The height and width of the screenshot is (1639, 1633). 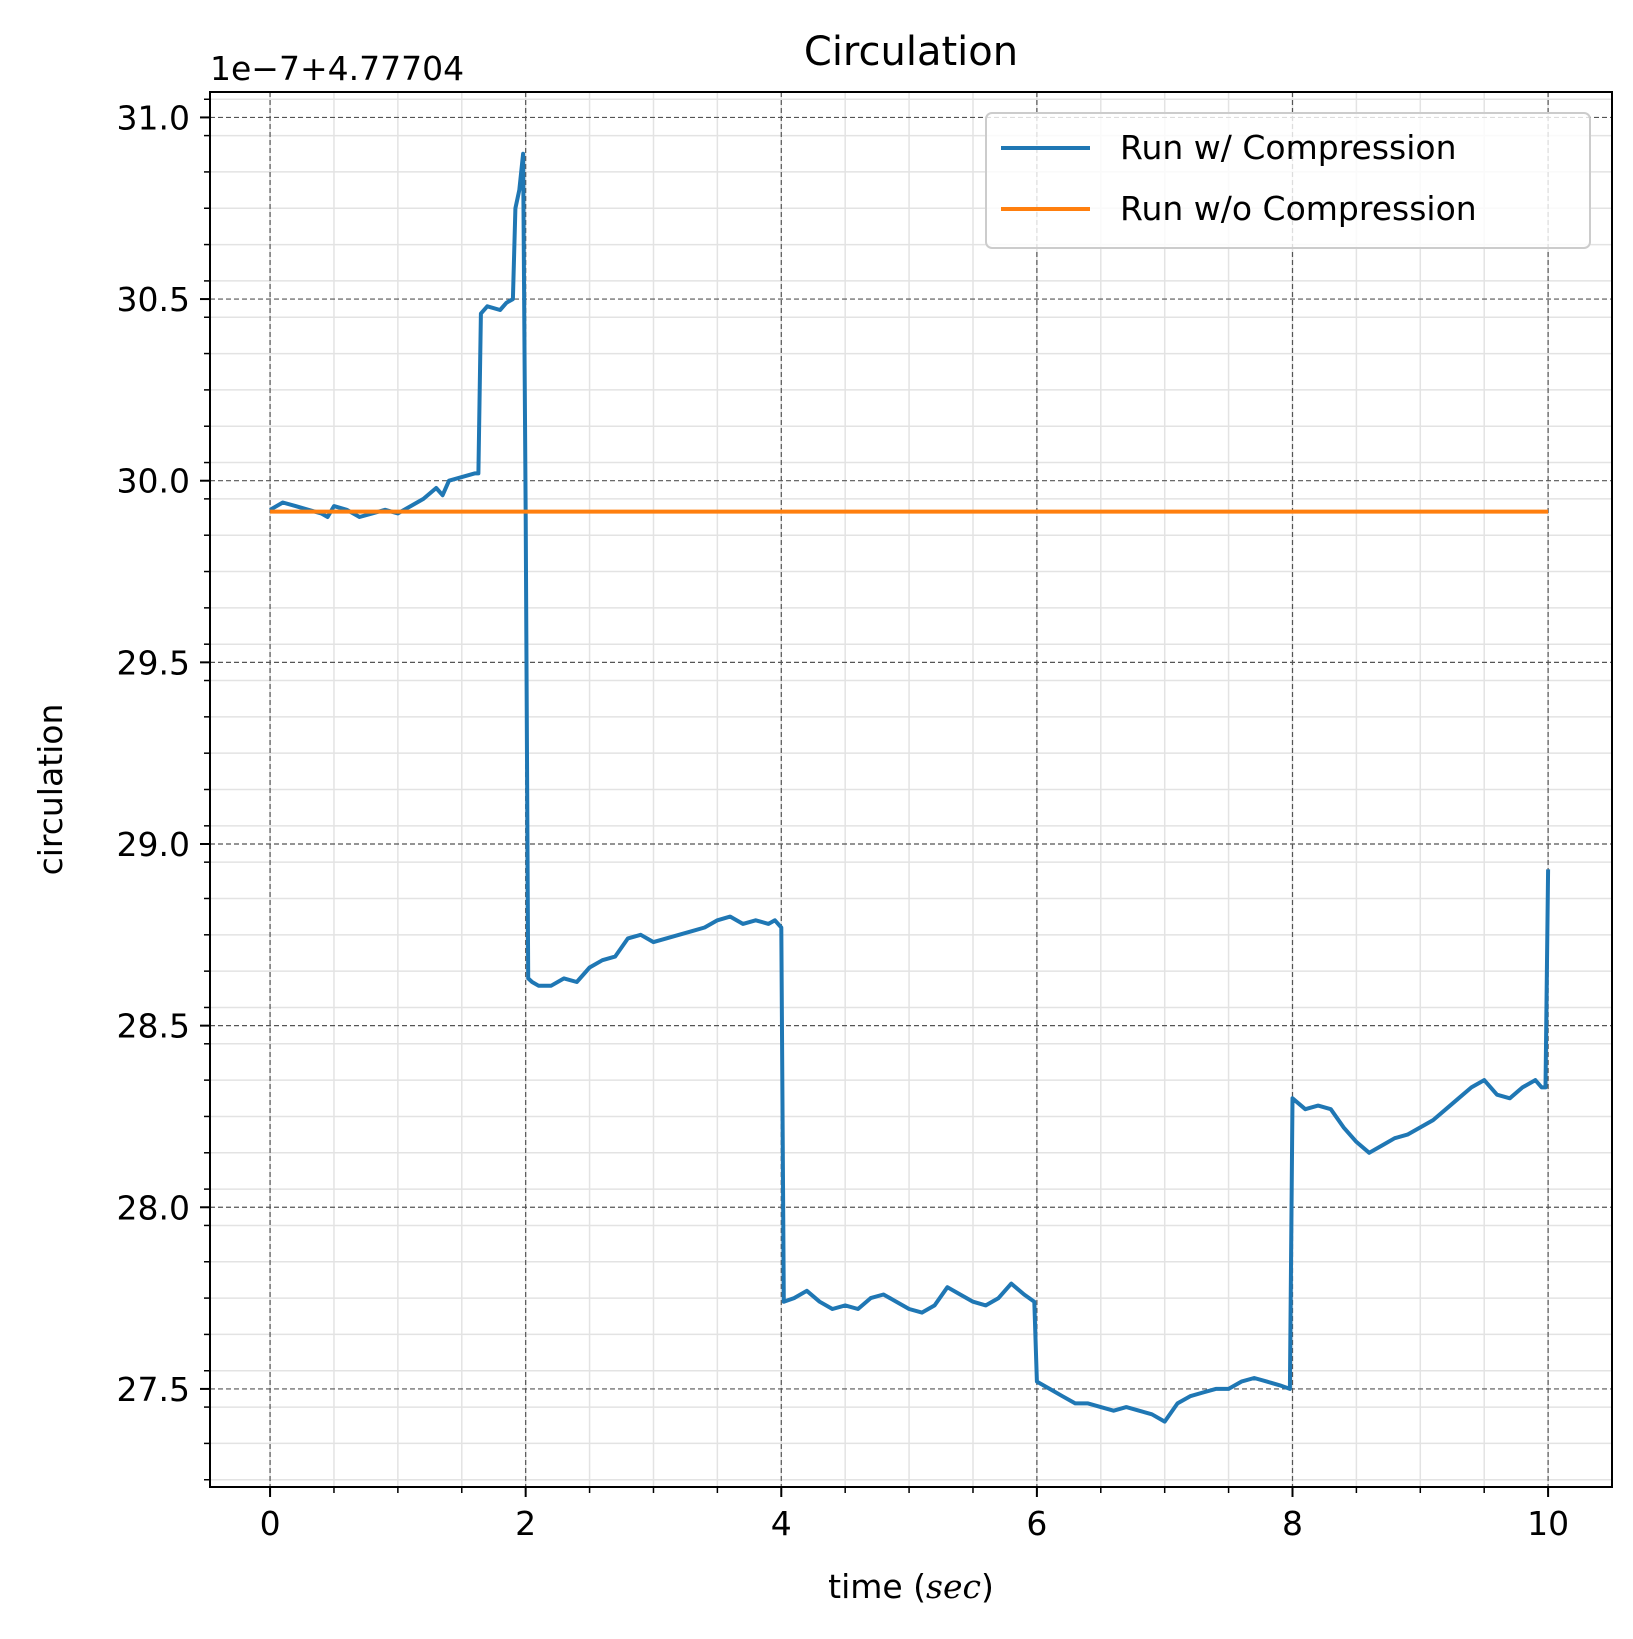 I want to click on legend-label-compression: Run w/ Compression, so click(x=1288, y=147).